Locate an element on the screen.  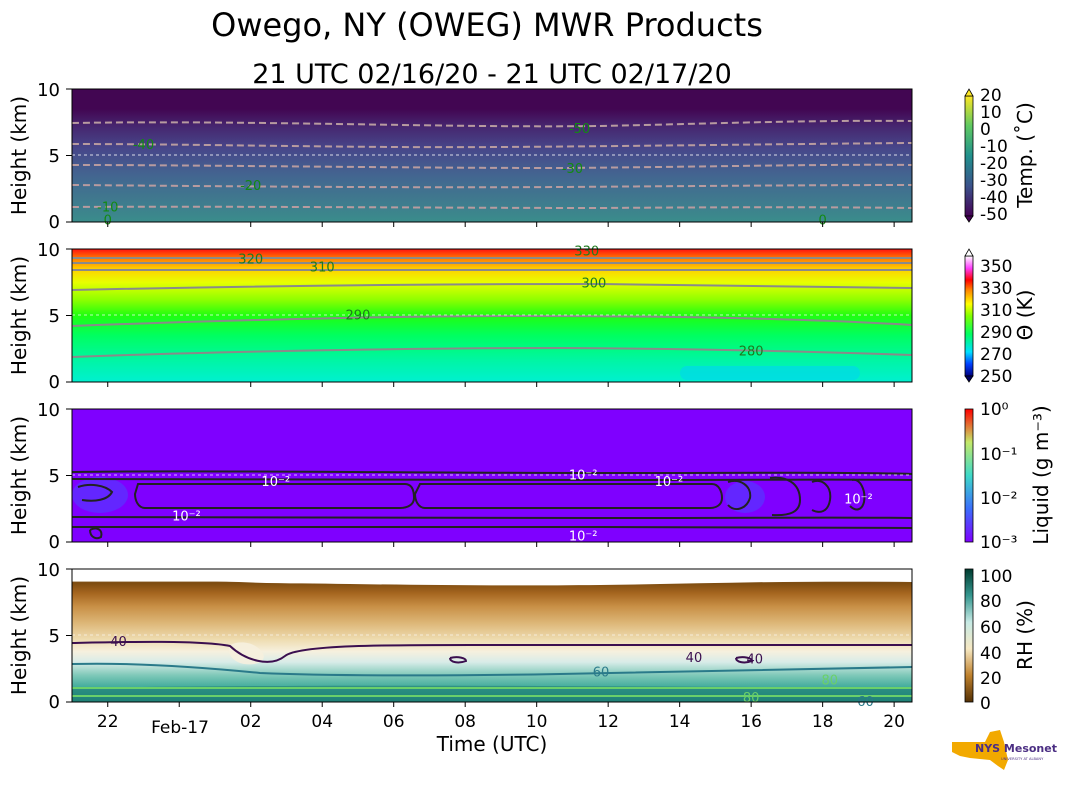
theta-colorbar-ticks: 350 330 310 290 270 250 is located at coordinates (996, 322).